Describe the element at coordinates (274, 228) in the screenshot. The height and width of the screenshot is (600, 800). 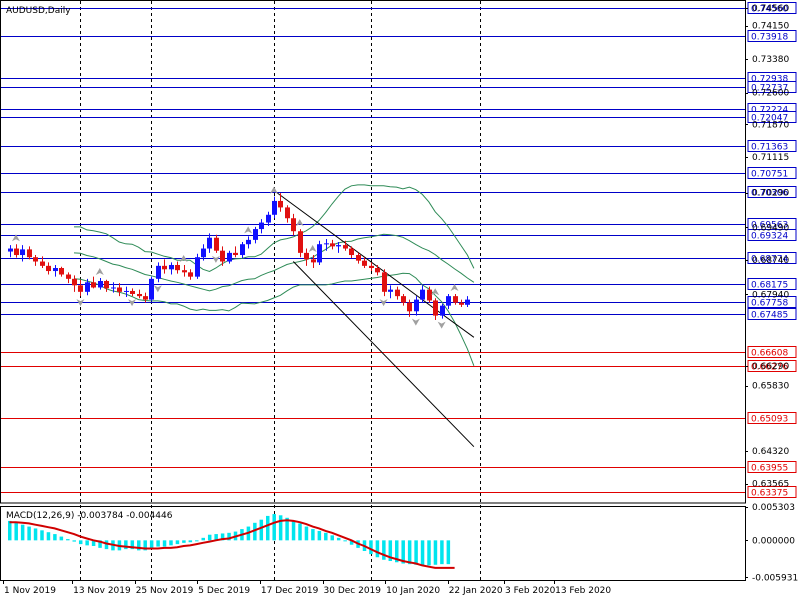
I see `bollinger-upper-line` at that location.